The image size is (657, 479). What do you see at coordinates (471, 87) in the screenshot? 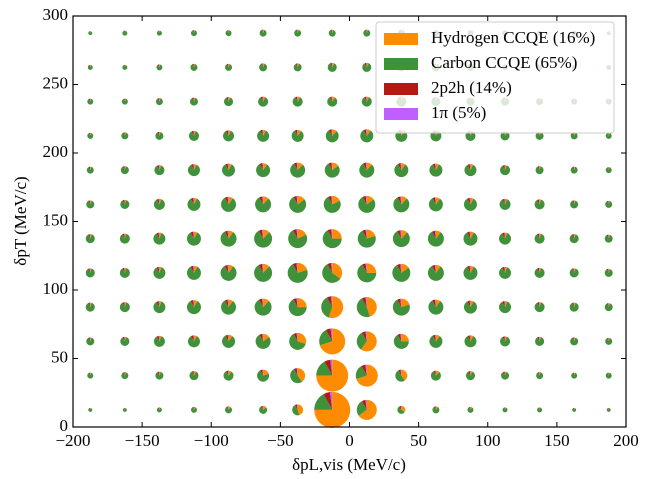
I see `legend-label: 2p2h (14%)` at bounding box center [471, 87].